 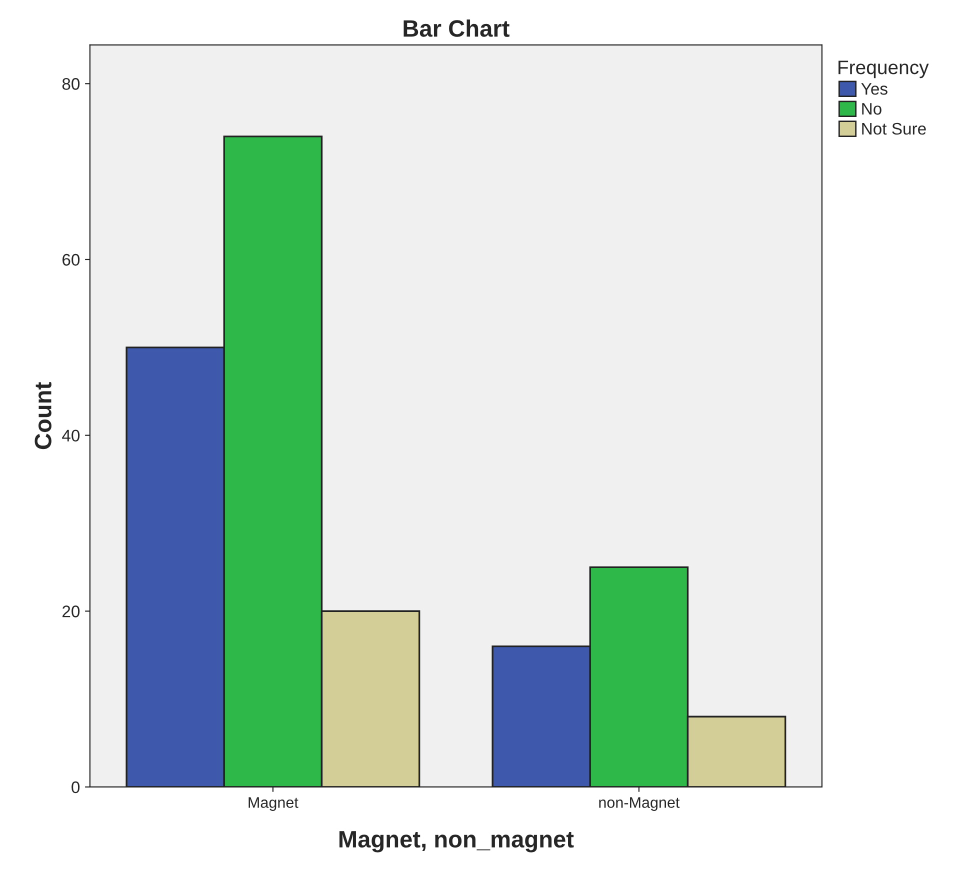 What do you see at coordinates (71, 612) in the screenshot?
I see `y-tick-label: 20` at bounding box center [71, 612].